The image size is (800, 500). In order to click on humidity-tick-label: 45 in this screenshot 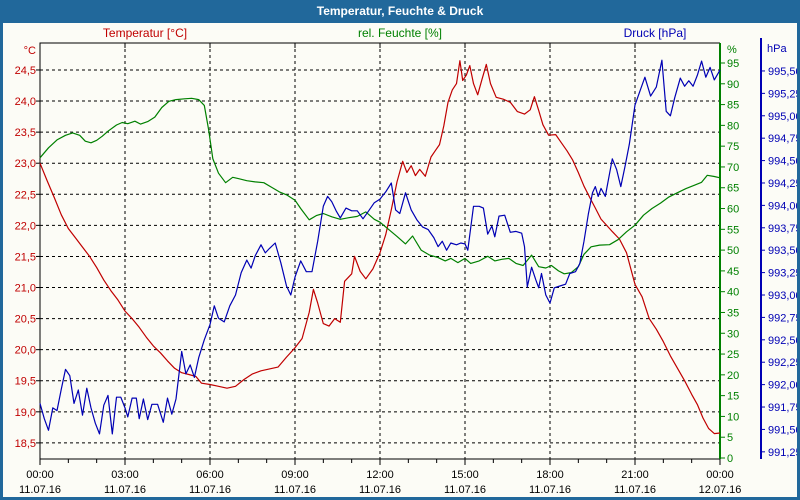, I will do `click(733, 272)`.